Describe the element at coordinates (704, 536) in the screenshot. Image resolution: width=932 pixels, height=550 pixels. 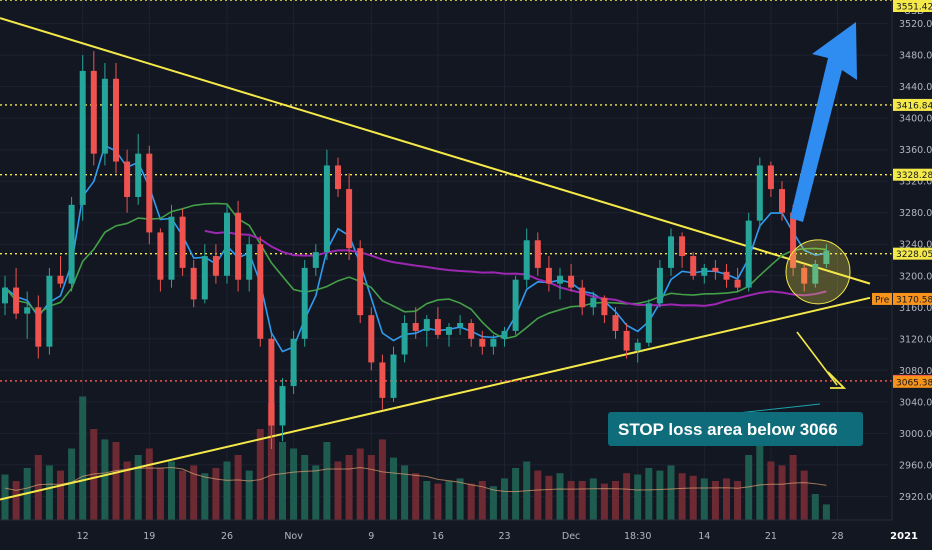
I see `time-tick-label: 14` at that location.